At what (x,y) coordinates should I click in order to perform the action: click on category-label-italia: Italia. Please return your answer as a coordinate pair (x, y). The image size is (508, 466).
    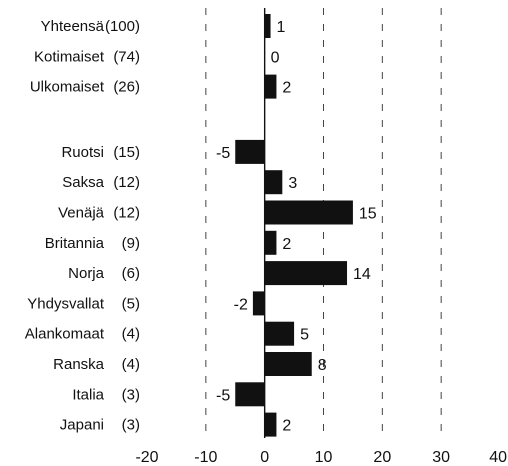
    Looking at the image, I should click on (88, 394).